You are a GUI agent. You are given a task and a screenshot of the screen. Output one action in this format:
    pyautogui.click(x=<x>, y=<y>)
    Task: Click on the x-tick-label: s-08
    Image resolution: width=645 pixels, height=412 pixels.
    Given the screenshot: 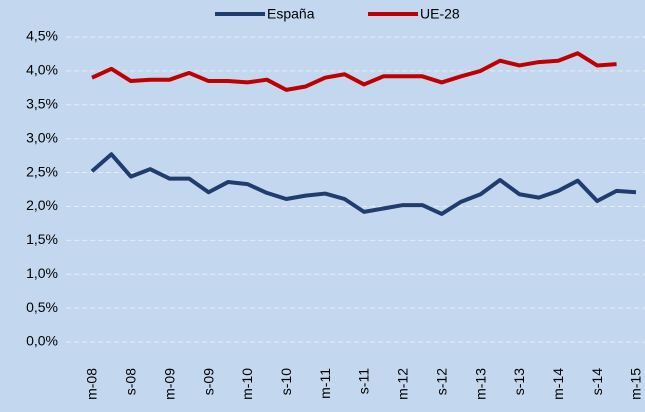 What is the action you would take?
    pyautogui.click(x=131, y=381)
    